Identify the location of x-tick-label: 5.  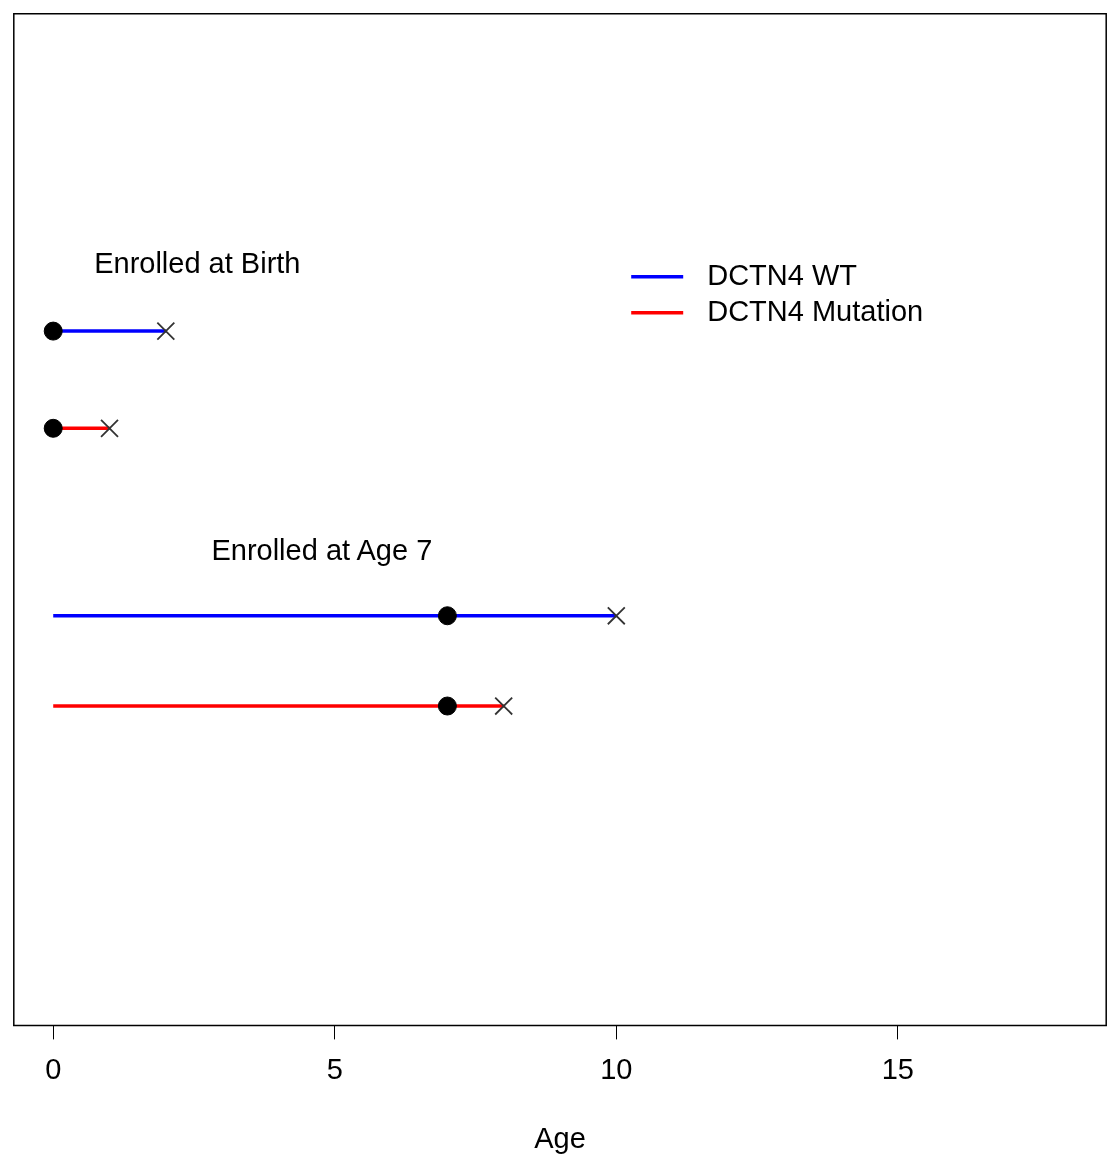
(334, 1068).